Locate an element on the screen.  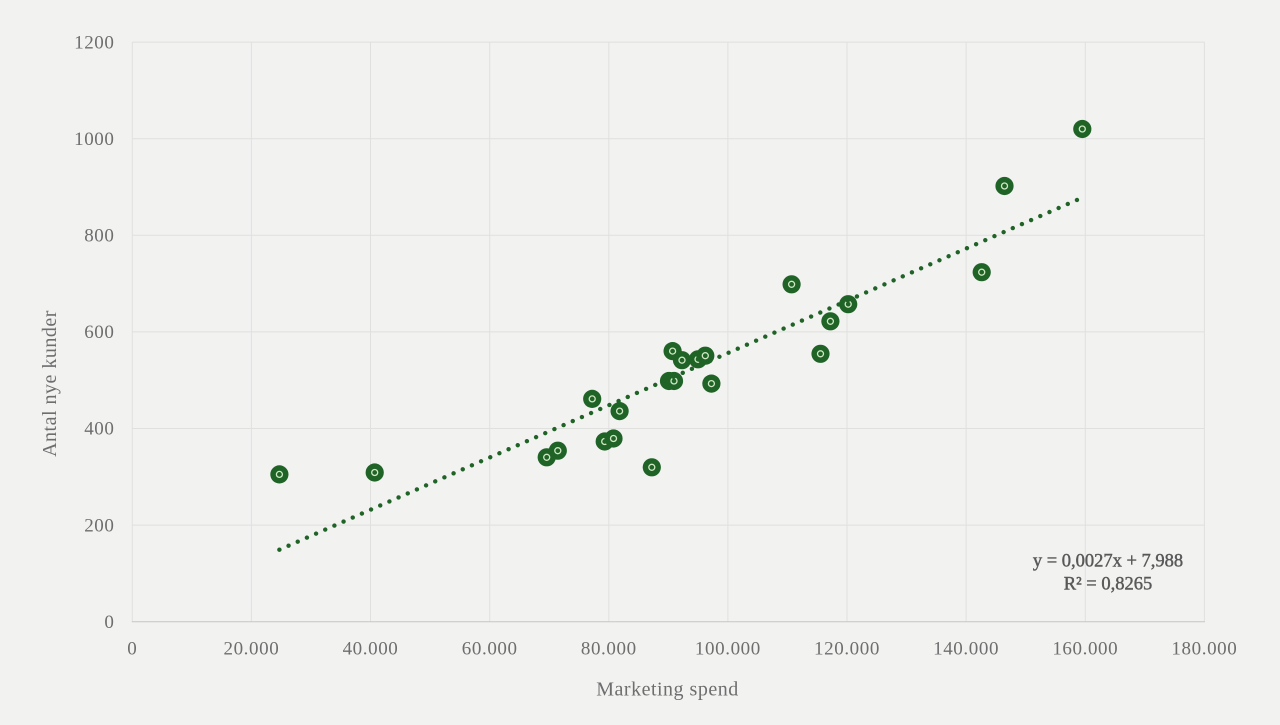
svg-text: 180.000 is located at coordinates (1204, 649).